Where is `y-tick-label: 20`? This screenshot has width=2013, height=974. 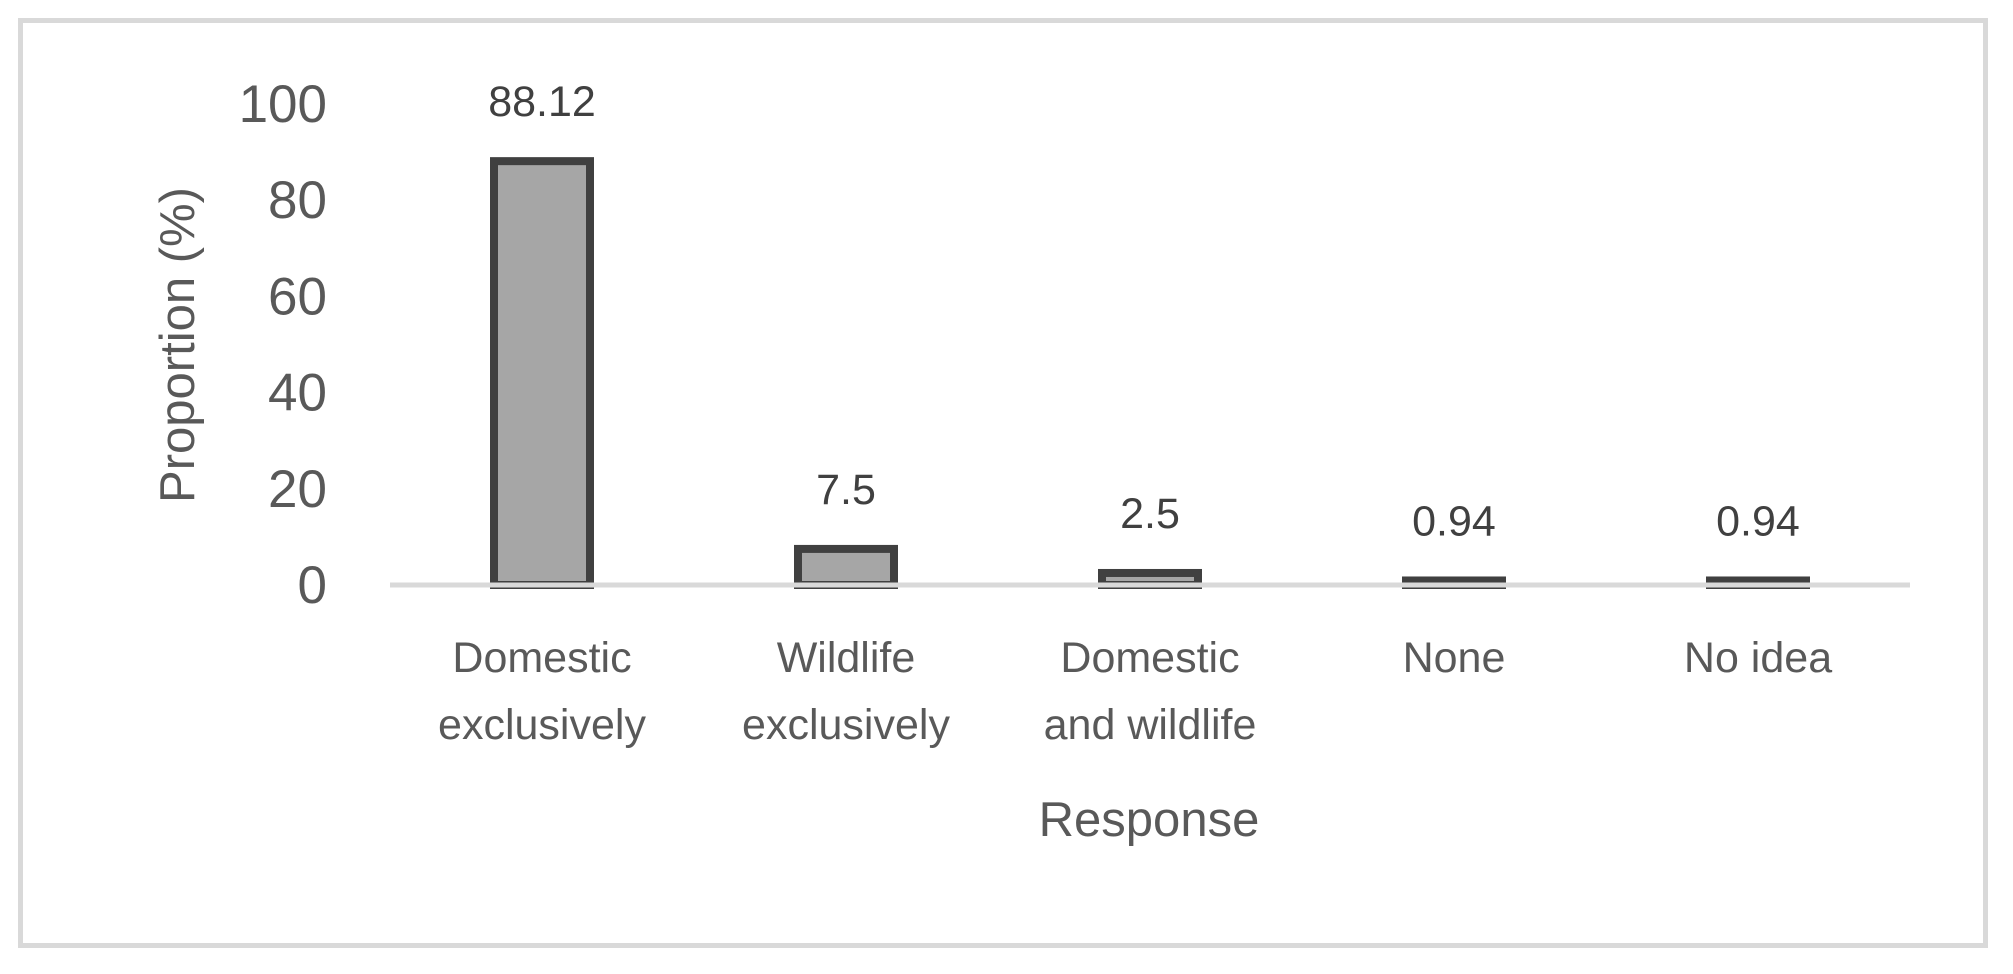
y-tick-label: 20 is located at coordinates (297, 489).